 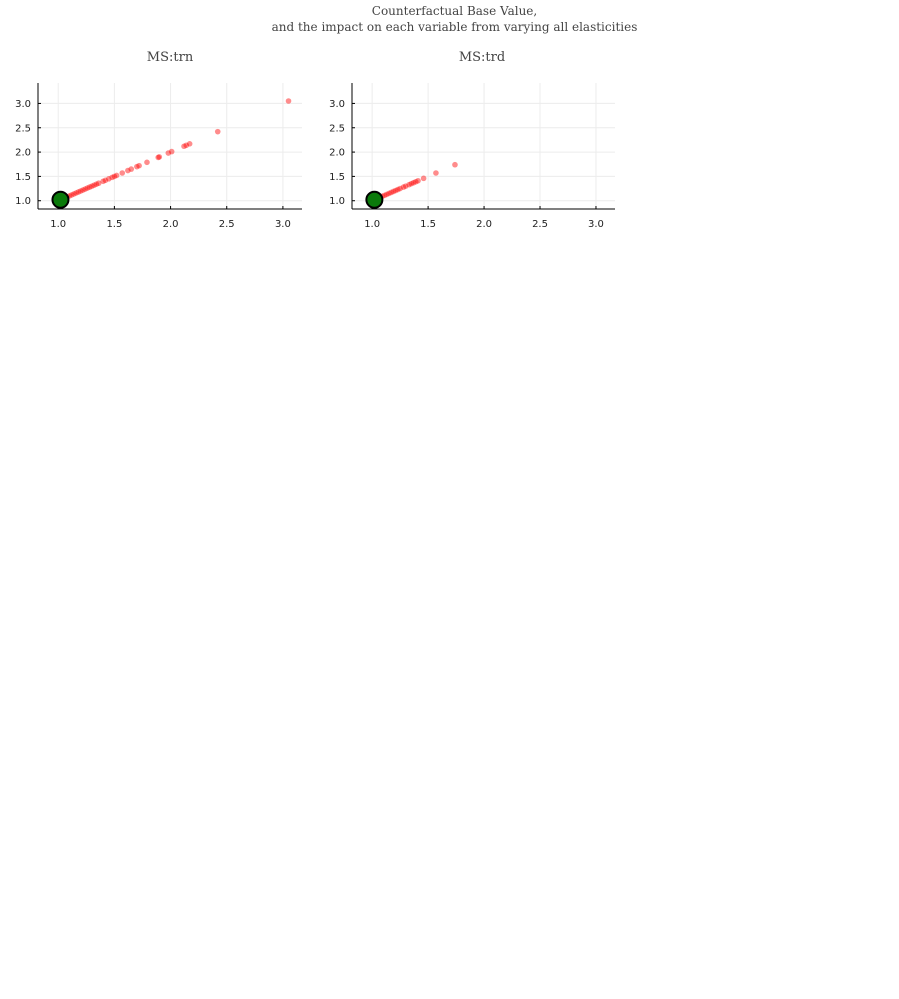 What do you see at coordinates (454, 11) in the screenshot?
I see `figure-title-line-1: Counterfactual Base Value,` at bounding box center [454, 11].